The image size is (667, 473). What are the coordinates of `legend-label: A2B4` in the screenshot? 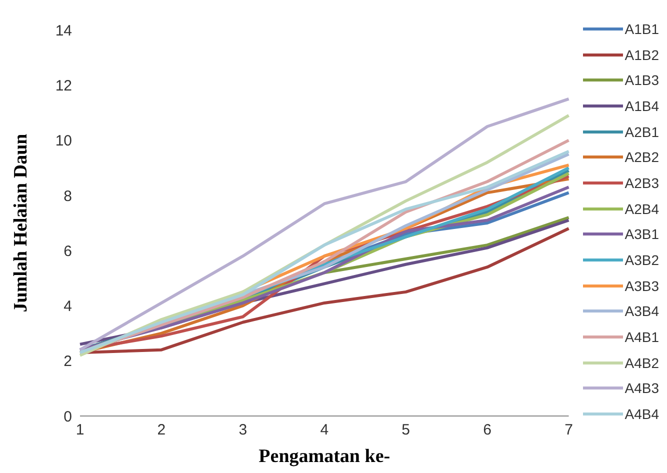 It's located at (641, 208).